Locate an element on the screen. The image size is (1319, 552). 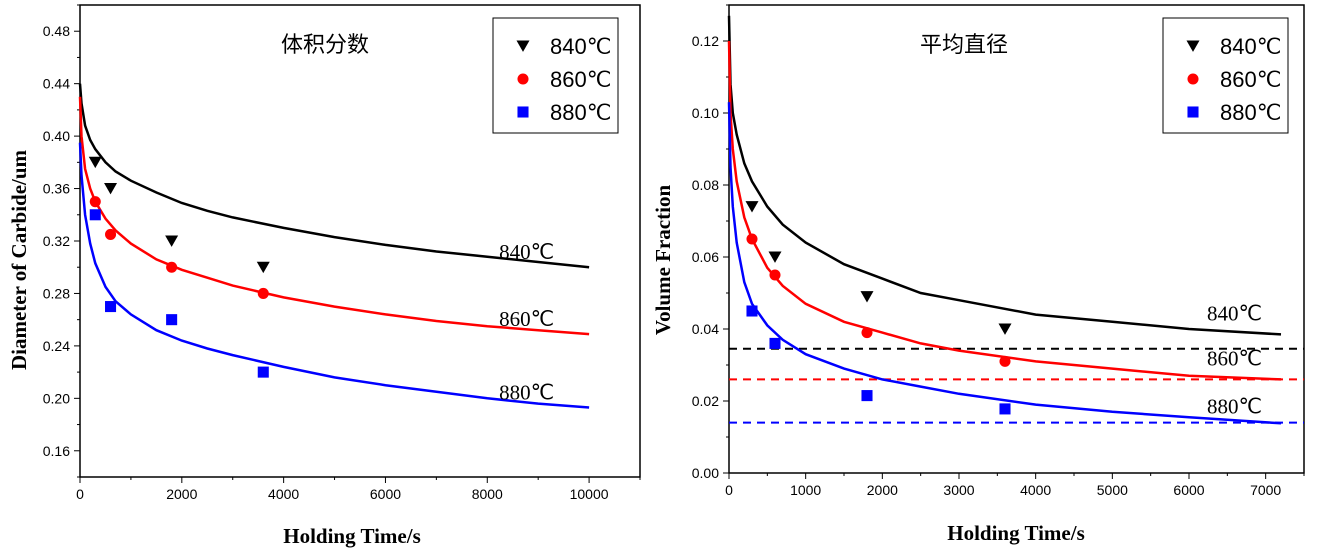
x-tick-label: 3000 is located at coordinates (958, 490).